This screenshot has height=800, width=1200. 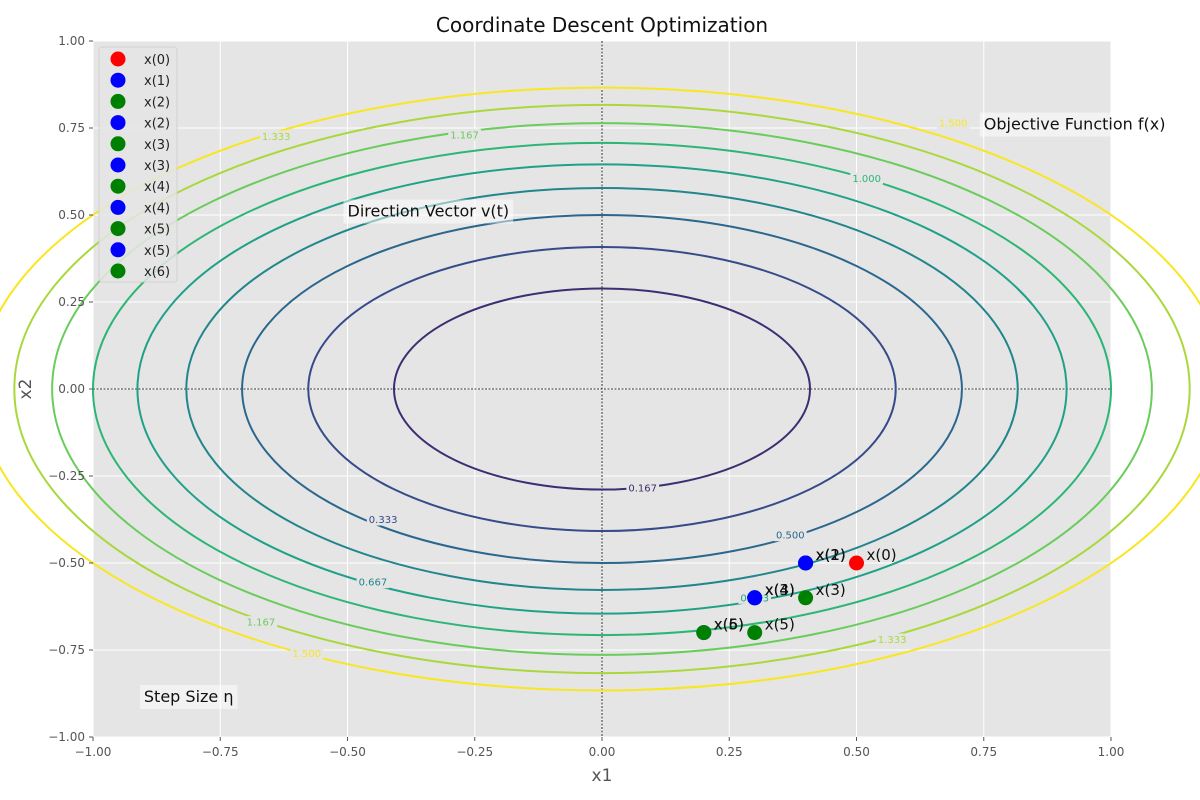 I want to click on contour-label-3: 0.667, so click(x=373, y=583).